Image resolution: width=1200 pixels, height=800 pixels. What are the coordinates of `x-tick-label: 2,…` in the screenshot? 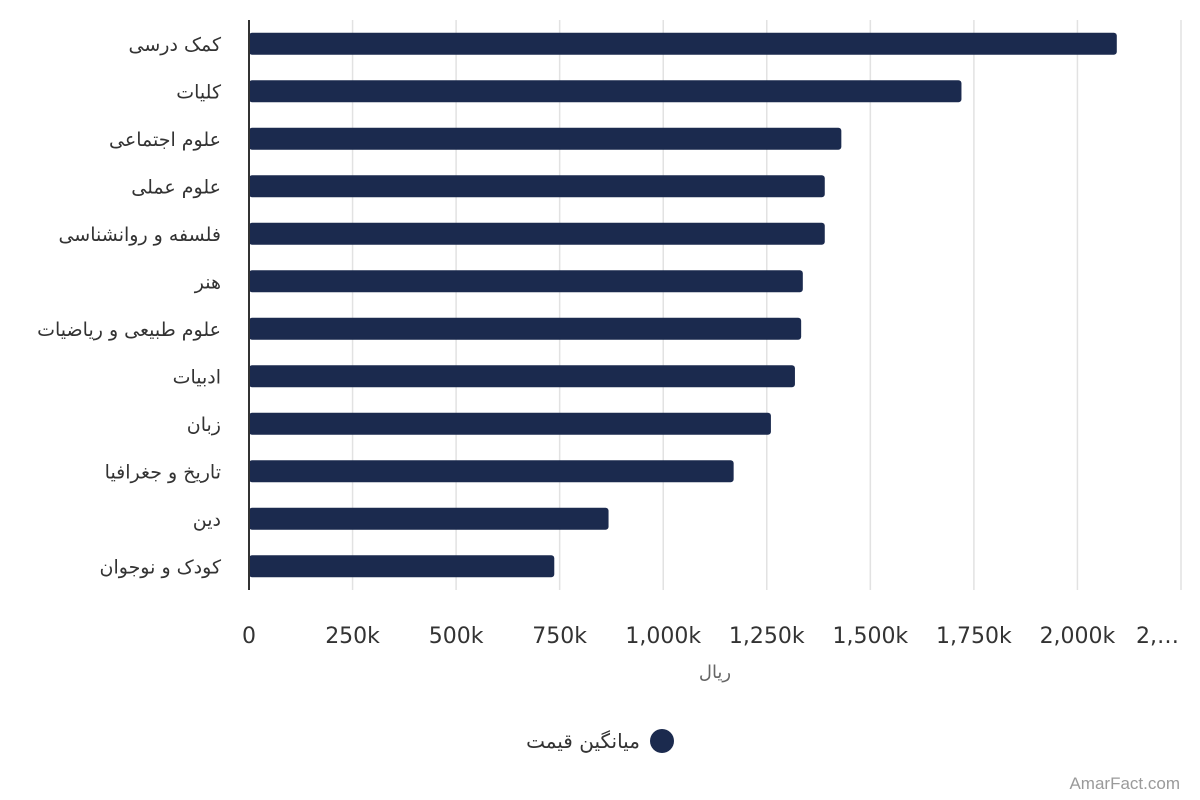 It's located at (1157, 636).